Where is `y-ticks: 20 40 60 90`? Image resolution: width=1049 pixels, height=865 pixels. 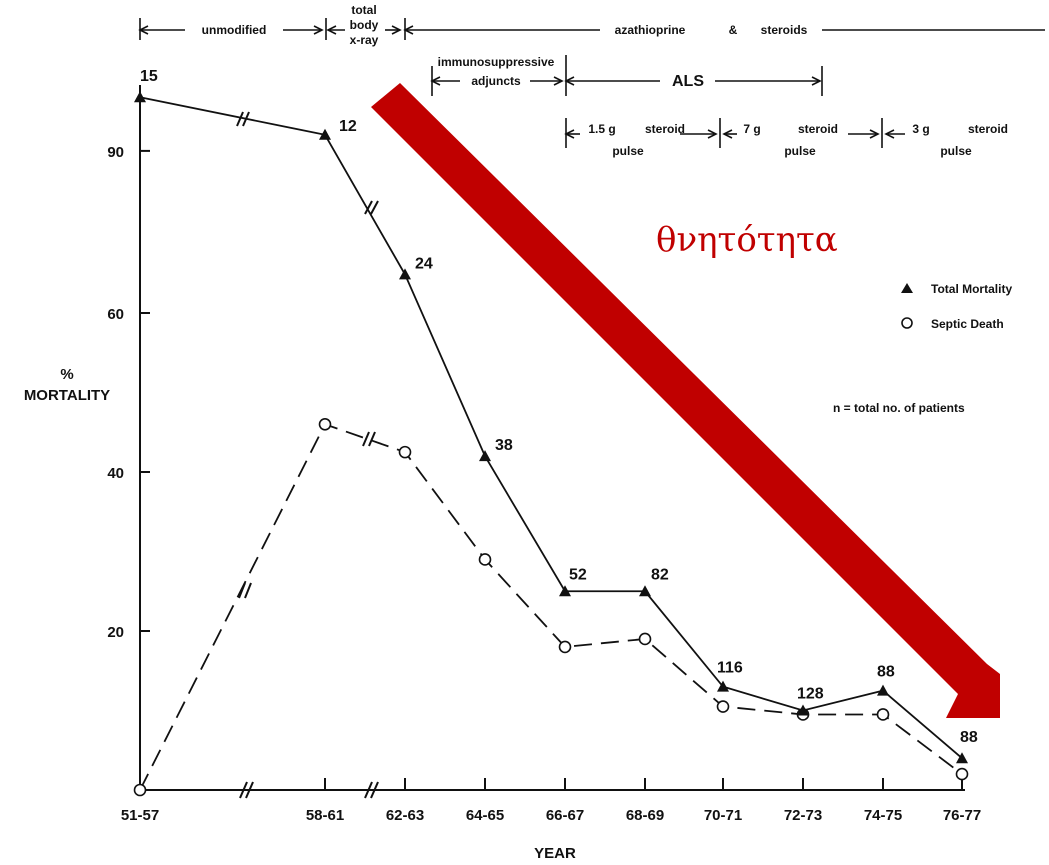 y-ticks: 20 40 60 90 is located at coordinates (128, 392).